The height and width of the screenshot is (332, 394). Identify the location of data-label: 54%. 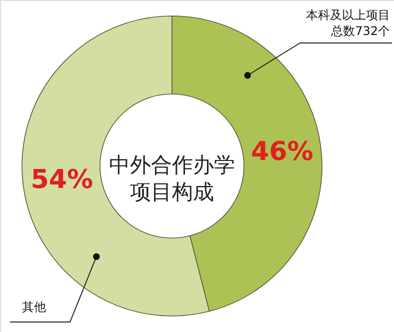
(61, 179).